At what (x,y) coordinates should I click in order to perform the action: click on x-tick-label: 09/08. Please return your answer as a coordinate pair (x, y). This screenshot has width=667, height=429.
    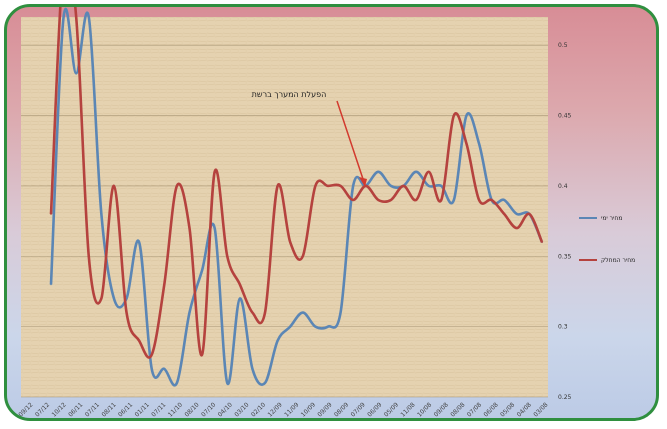
    Looking at the image, I should click on (441, 409).